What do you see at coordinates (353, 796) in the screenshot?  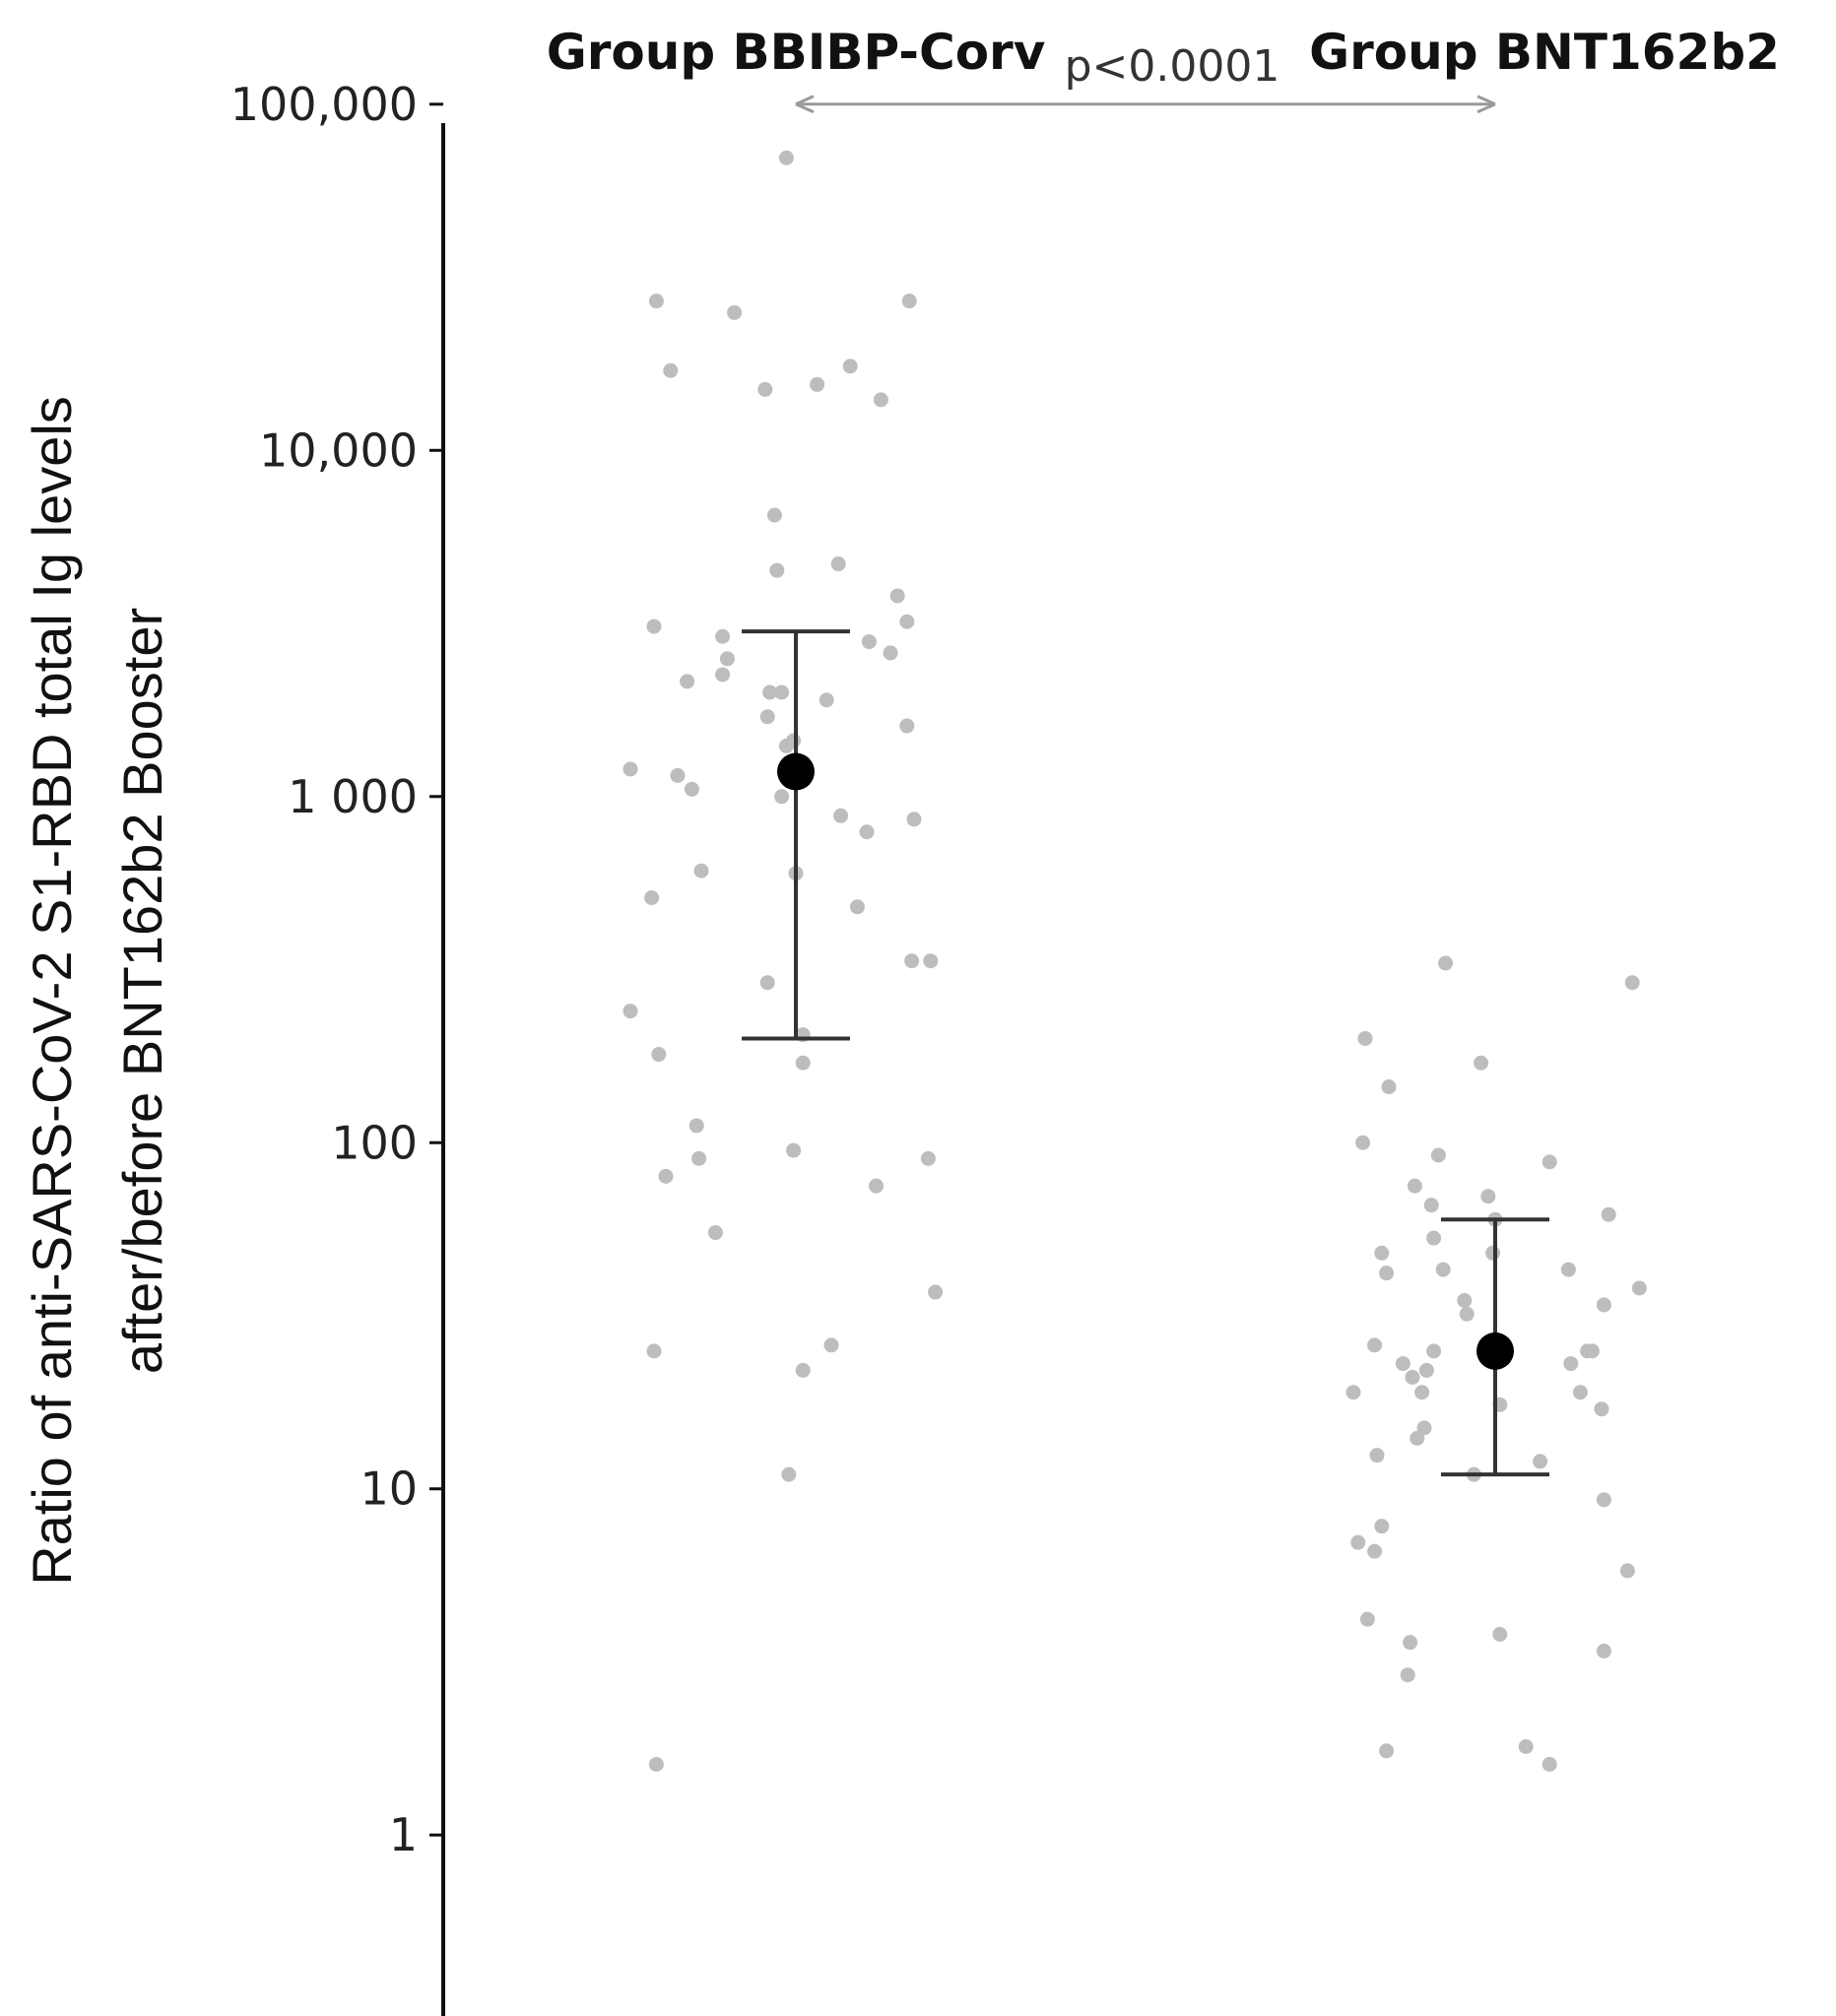 I see `y-tick-label-3: 1 000` at bounding box center [353, 796].